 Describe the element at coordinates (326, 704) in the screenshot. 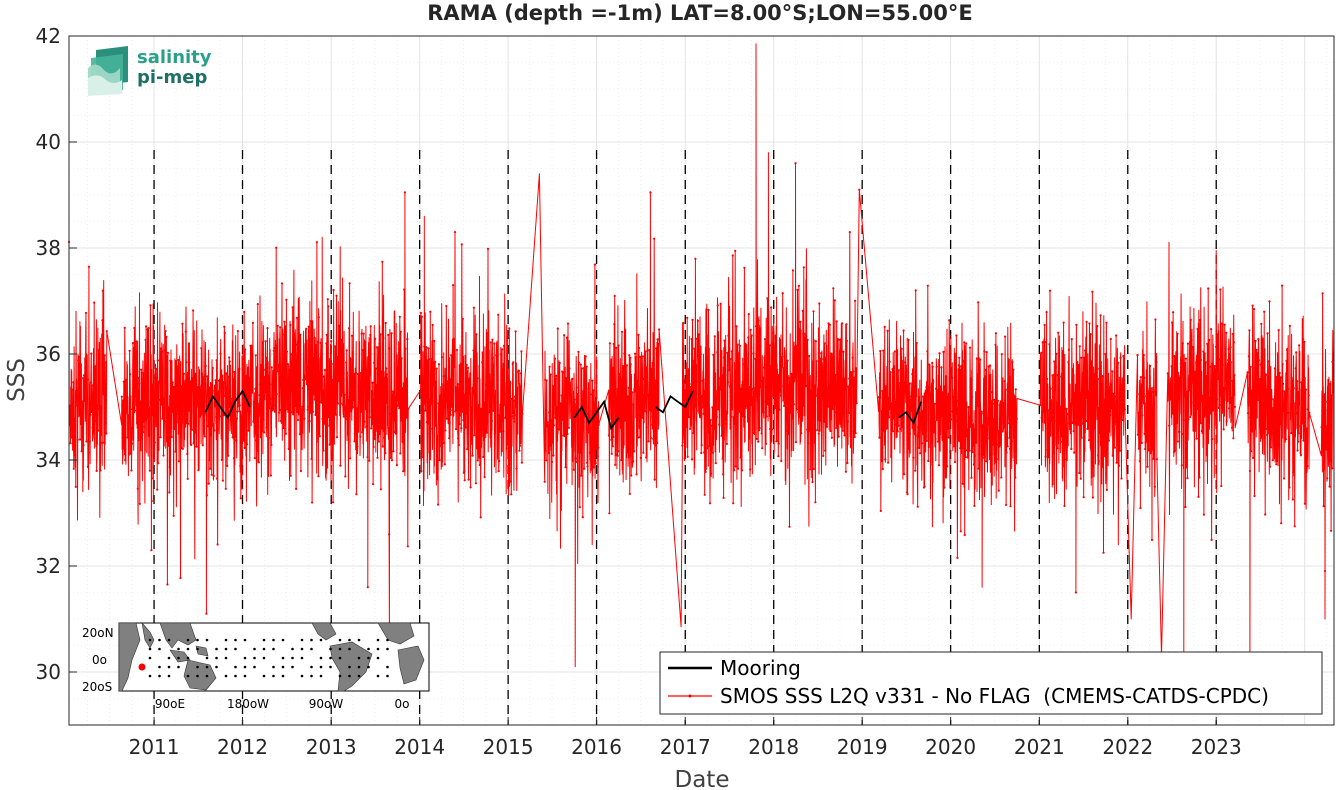

I see `inset-lon-90w: 90oW` at that location.